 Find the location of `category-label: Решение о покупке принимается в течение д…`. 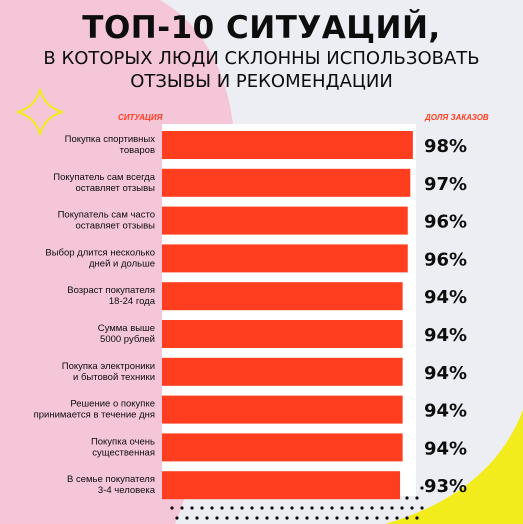

category-label: Решение о покупке принимается в течение д… is located at coordinates (94, 410).